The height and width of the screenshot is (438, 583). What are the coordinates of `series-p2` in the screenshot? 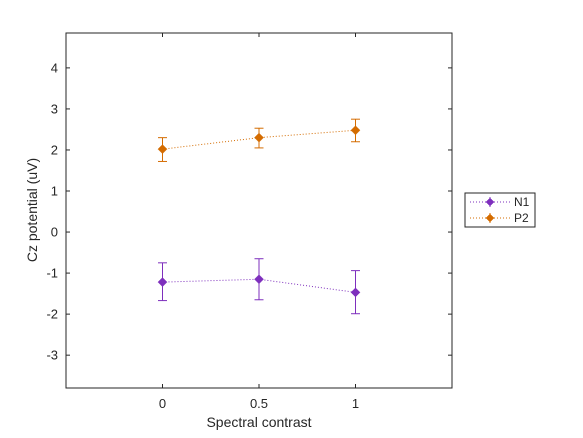 It's located at (259, 140).